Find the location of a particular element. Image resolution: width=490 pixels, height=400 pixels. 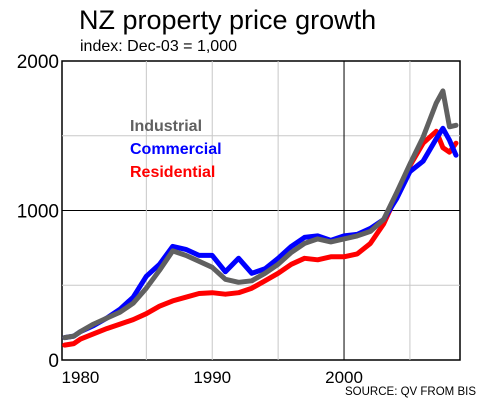

source-note: SOURCE: QV FROM BIS is located at coordinates (410, 392).